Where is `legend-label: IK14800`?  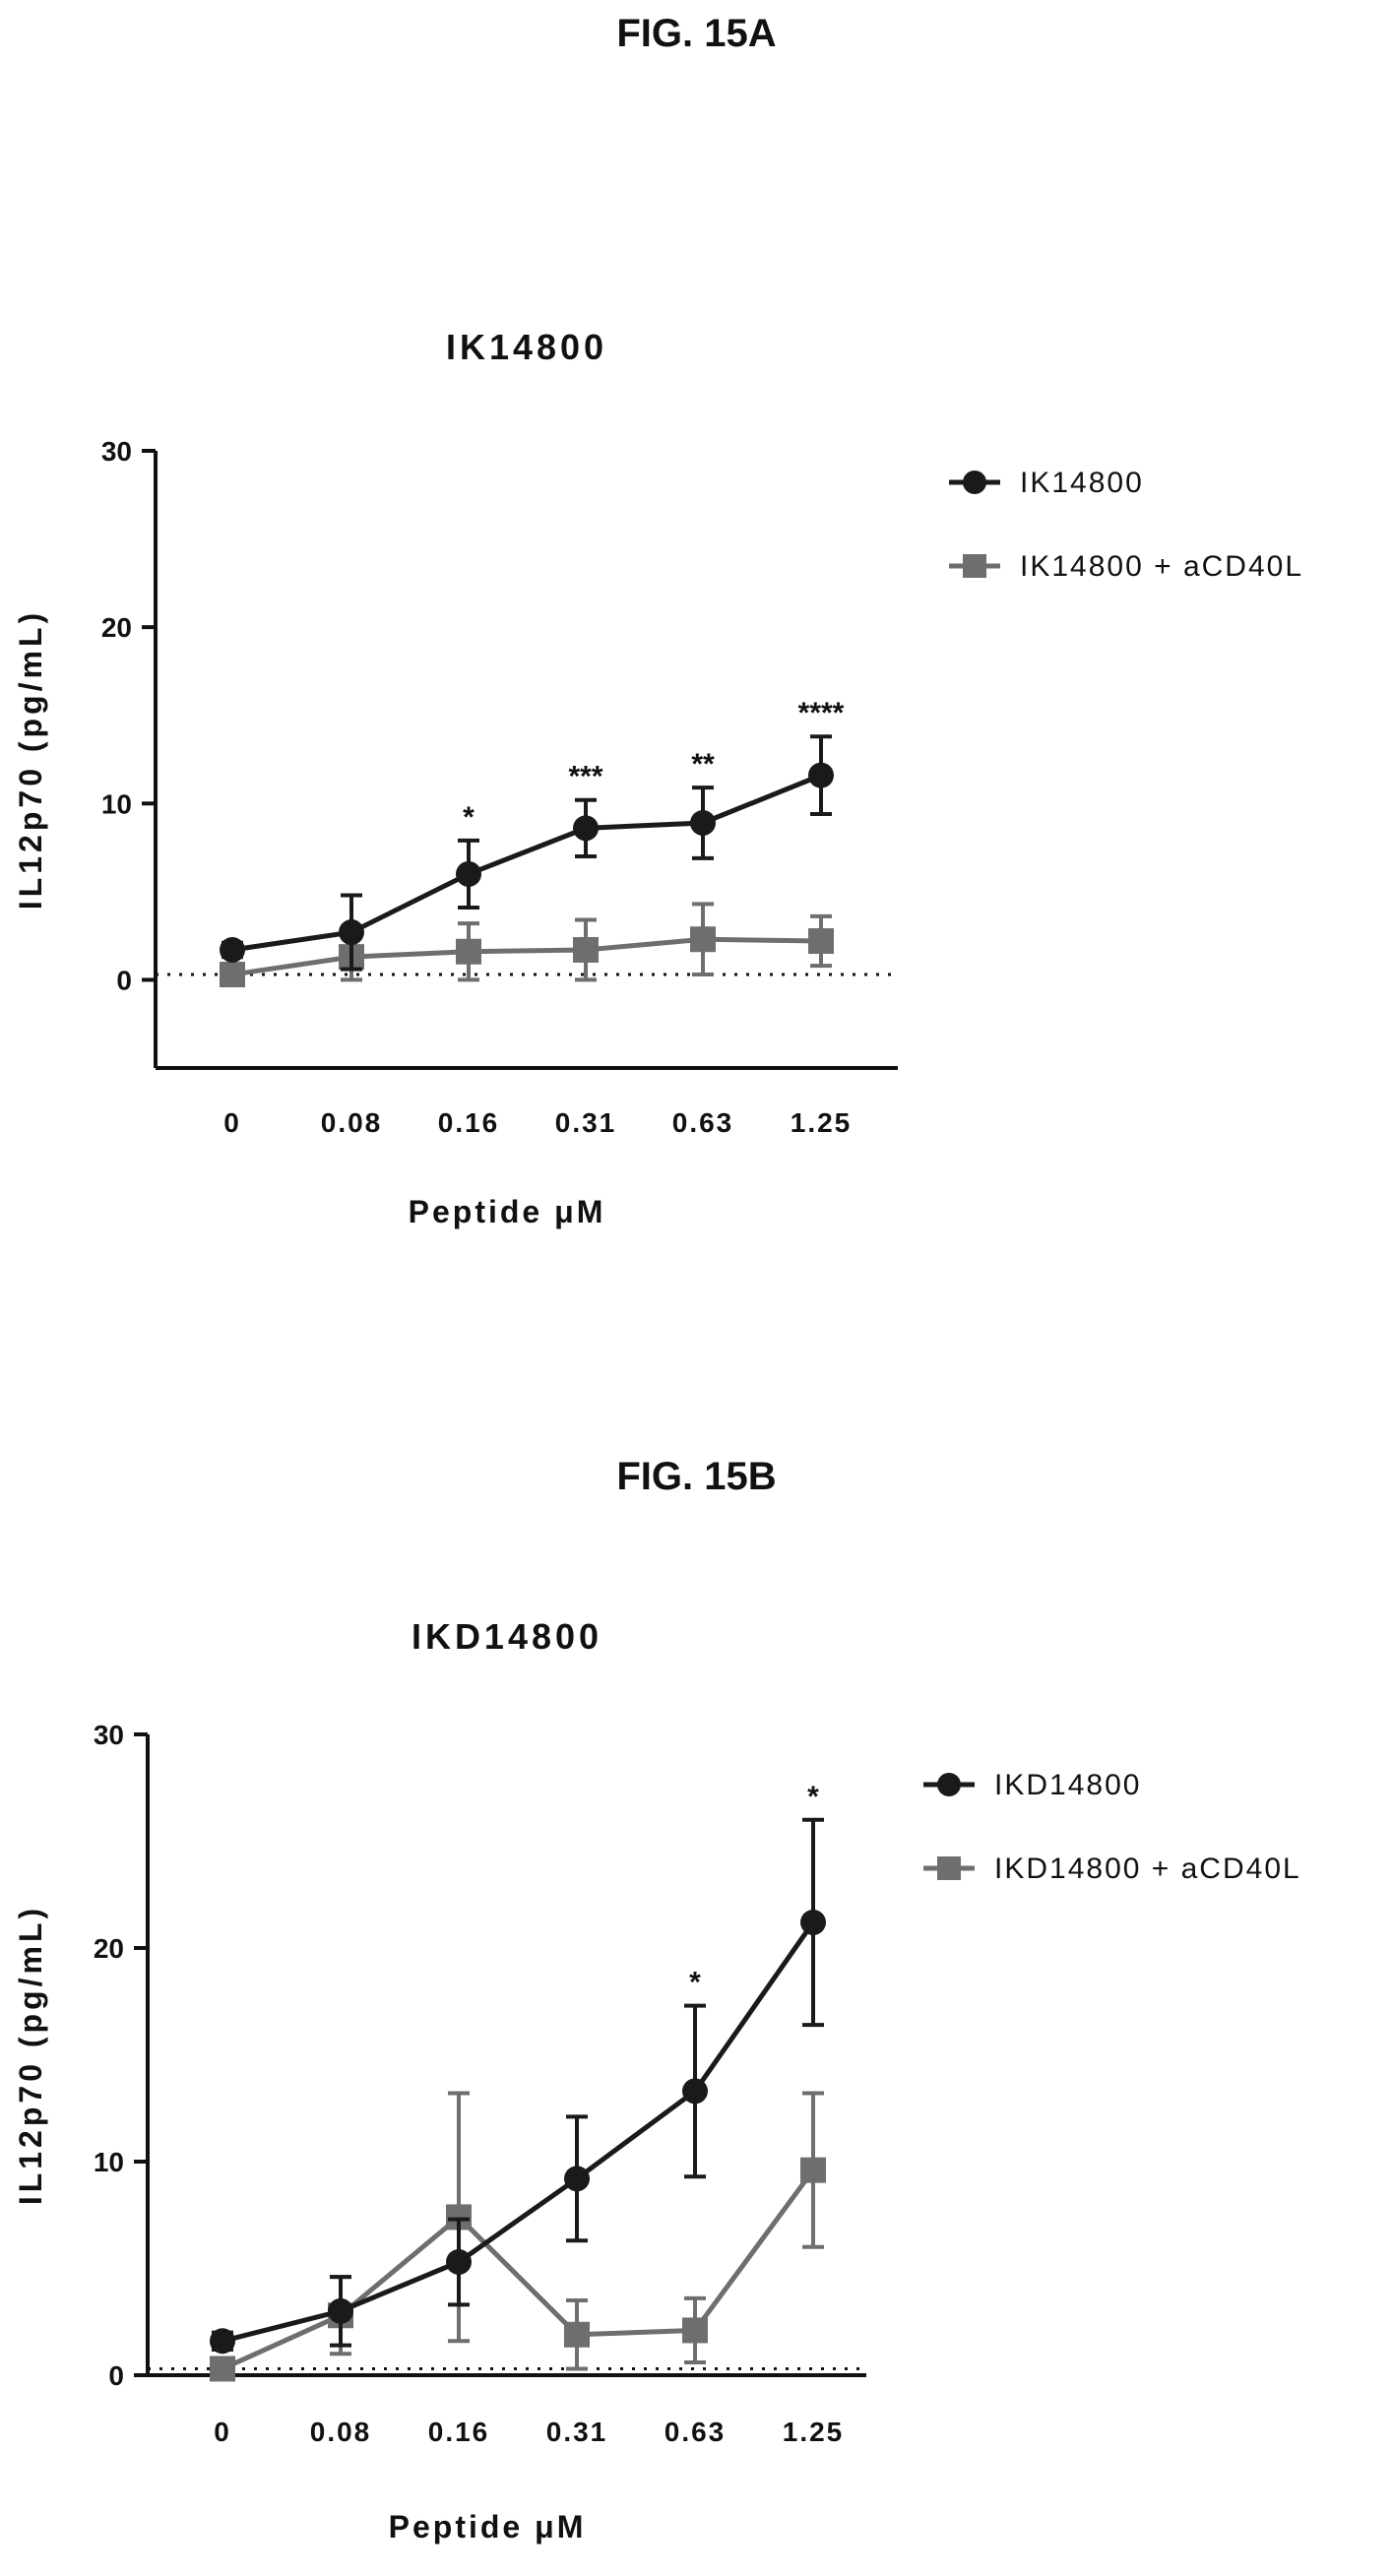 legend-label: IK14800 is located at coordinates (1082, 483).